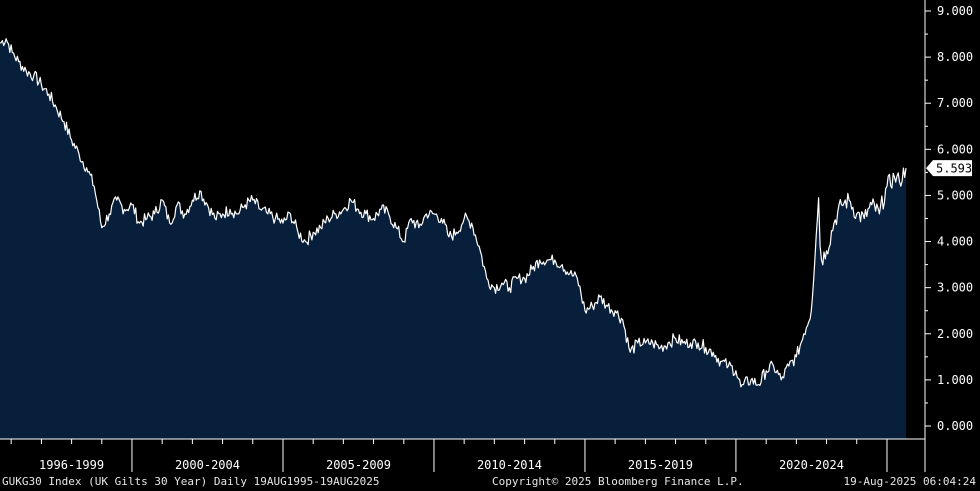 The height and width of the screenshot is (491, 980). I want to click on x-period-label: 2020-2024, so click(811, 465).